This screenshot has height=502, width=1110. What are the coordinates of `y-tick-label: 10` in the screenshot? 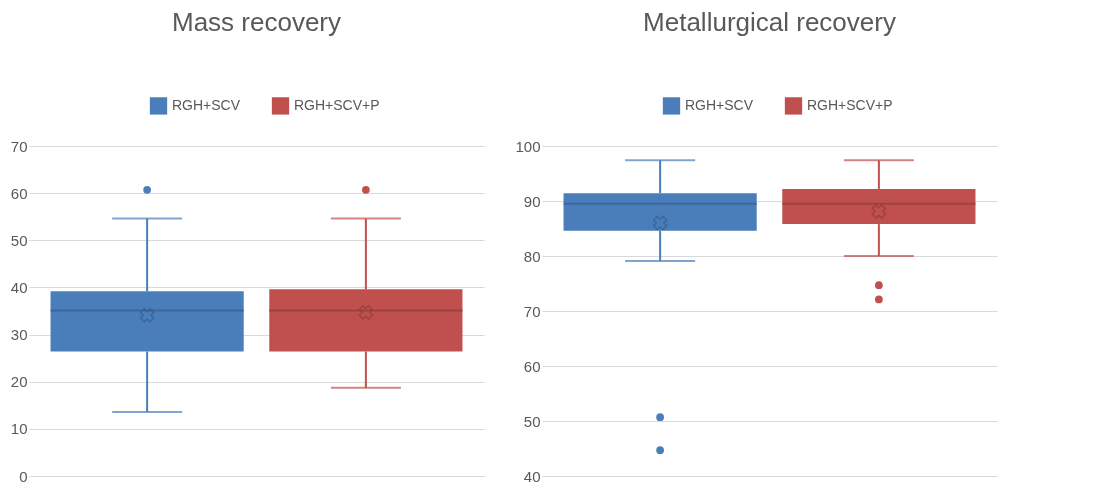 It's located at (19, 429).